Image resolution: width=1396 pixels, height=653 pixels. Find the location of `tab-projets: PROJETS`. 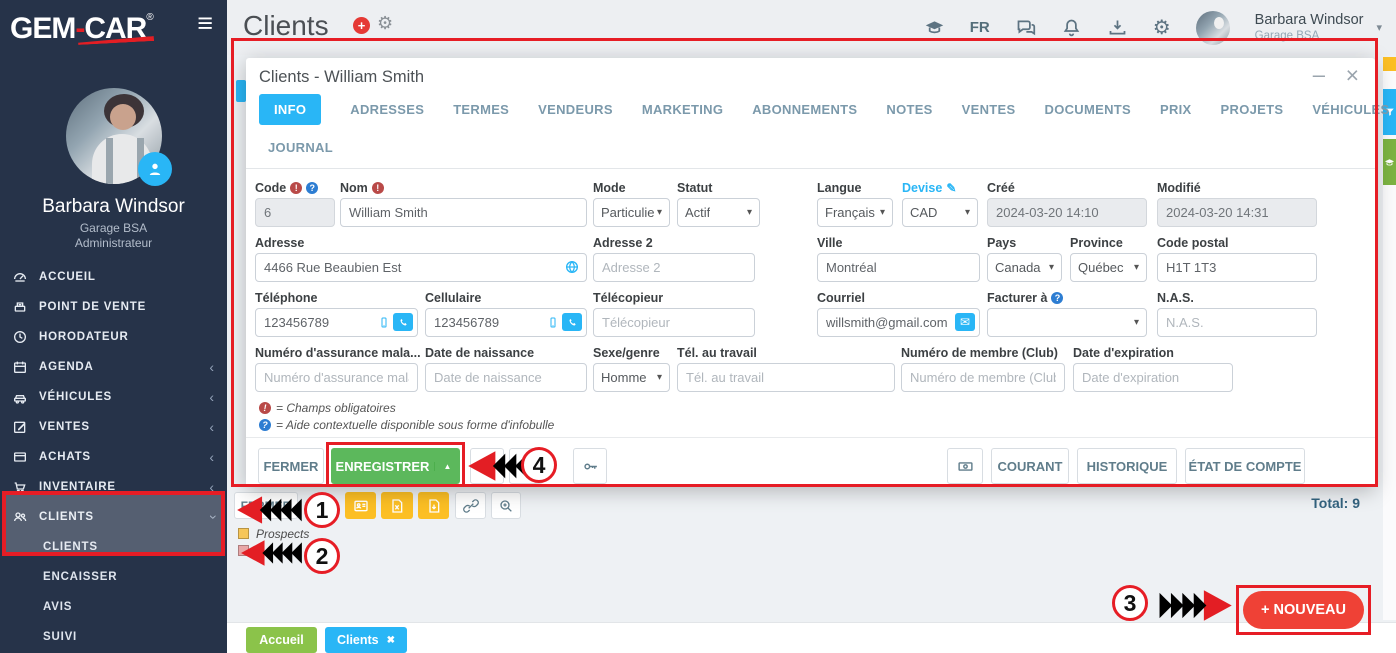

tab-projets: PROJETS is located at coordinates (1252, 109).